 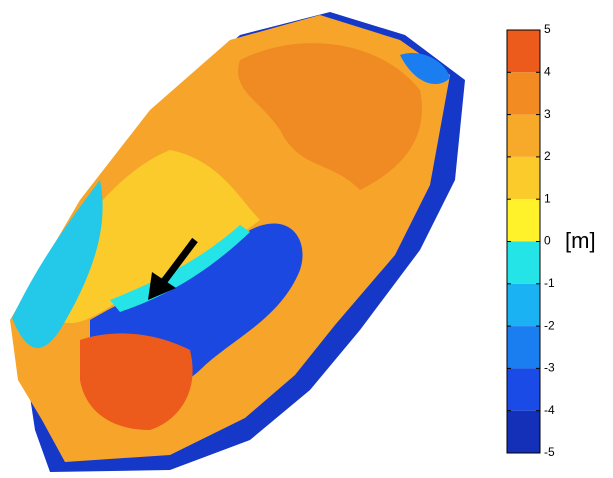 What do you see at coordinates (549, 283) in the screenshot?
I see `colorbar-tick-label: -1` at bounding box center [549, 283].